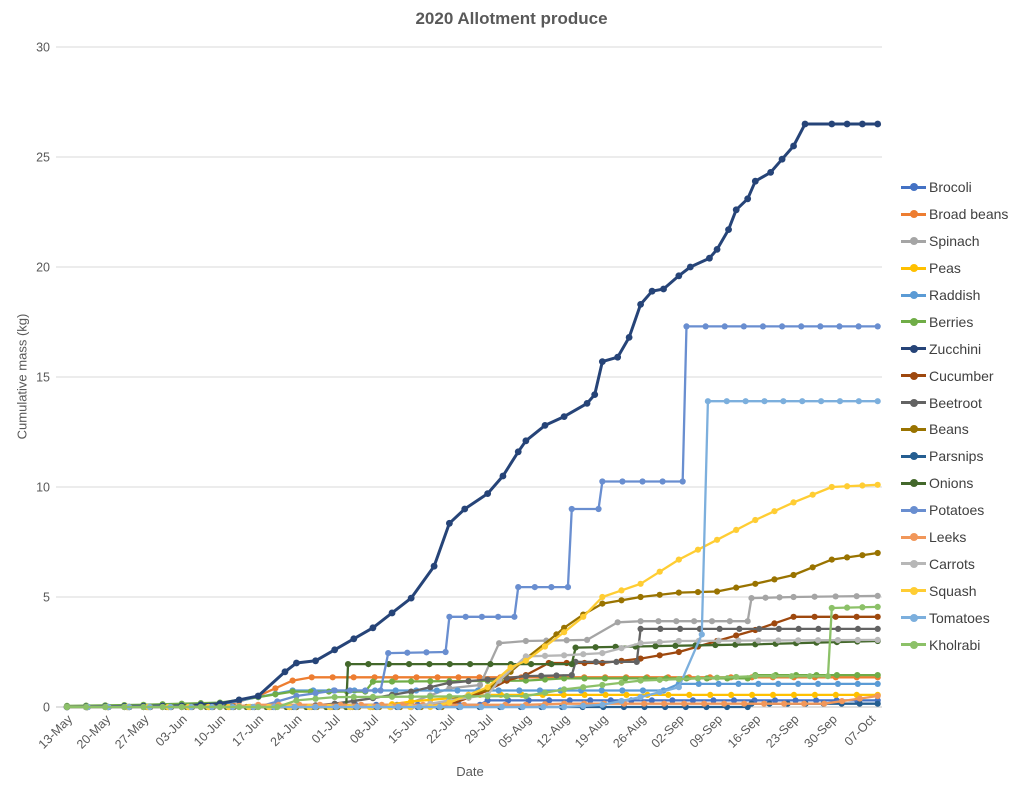  I want to click on legend-item-tomatoes: Tomatoes, so click(962, 617).